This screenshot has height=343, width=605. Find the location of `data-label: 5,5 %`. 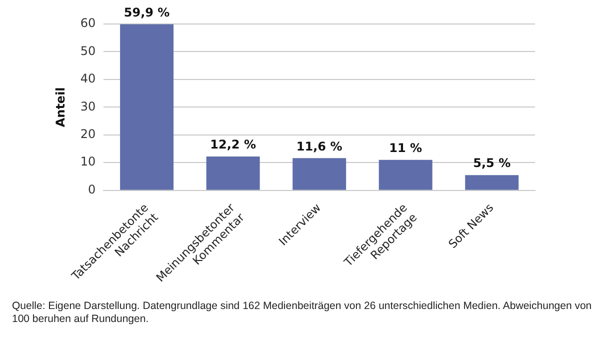

data-label: 5,5 % is located at coordinates (492, 163).